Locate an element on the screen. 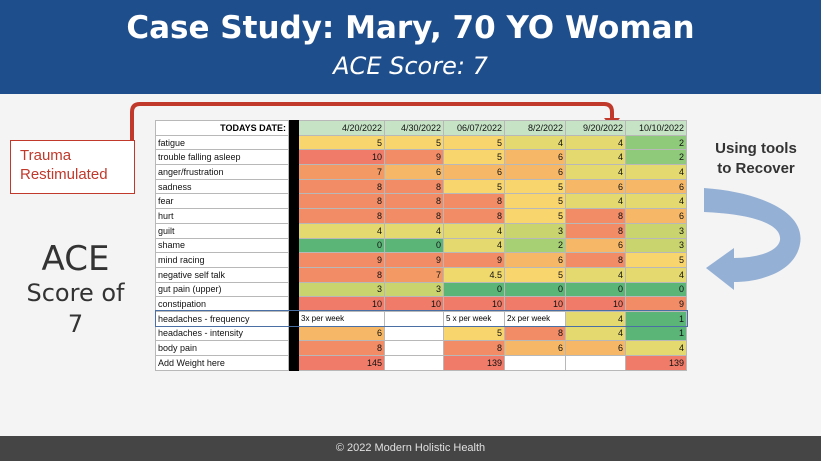  table-row: Add Weight here 145 139 139 is located at coordinates (421, 363).